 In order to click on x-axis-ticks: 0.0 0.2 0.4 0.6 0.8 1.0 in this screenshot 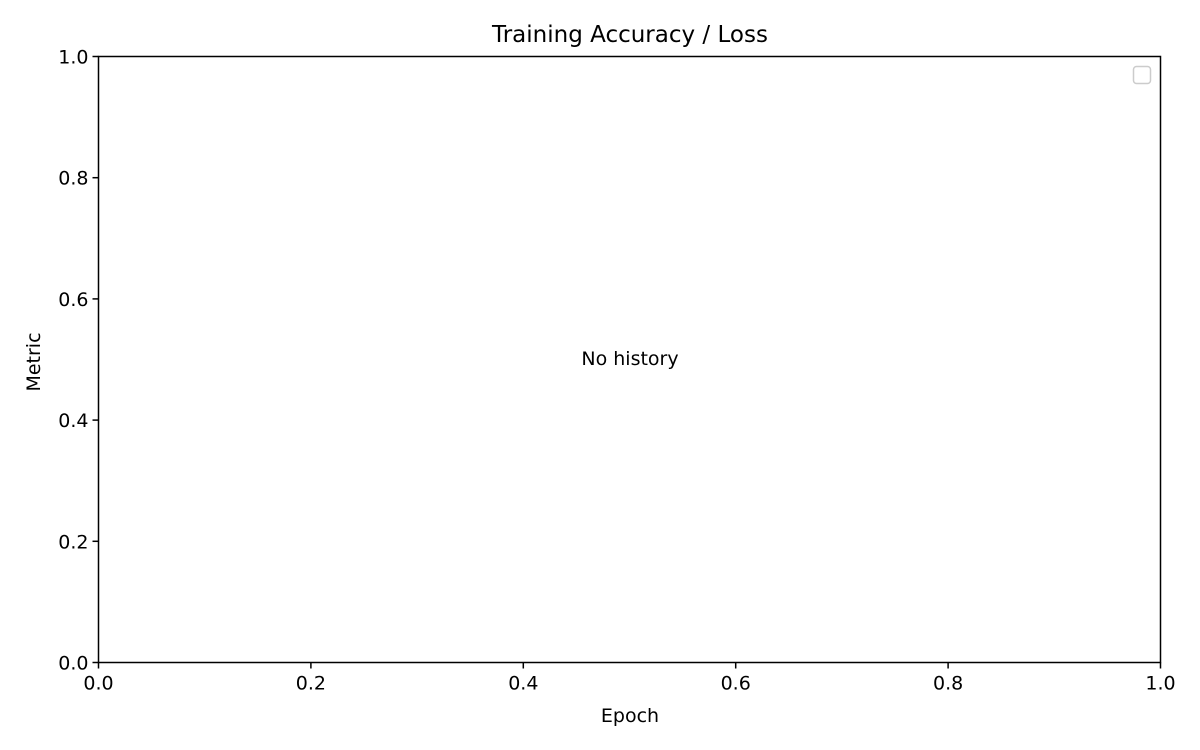, I will do `click(629, 678)`.